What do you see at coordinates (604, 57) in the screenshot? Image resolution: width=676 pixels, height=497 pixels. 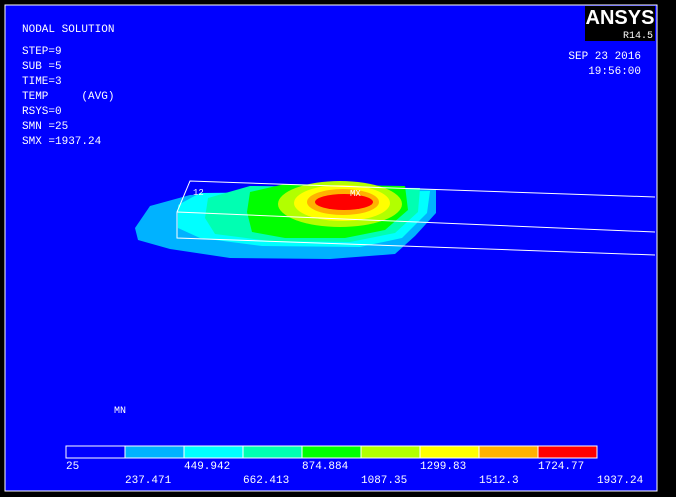 I see `date: SEP 23 2016` at bounding box center [604, 57].